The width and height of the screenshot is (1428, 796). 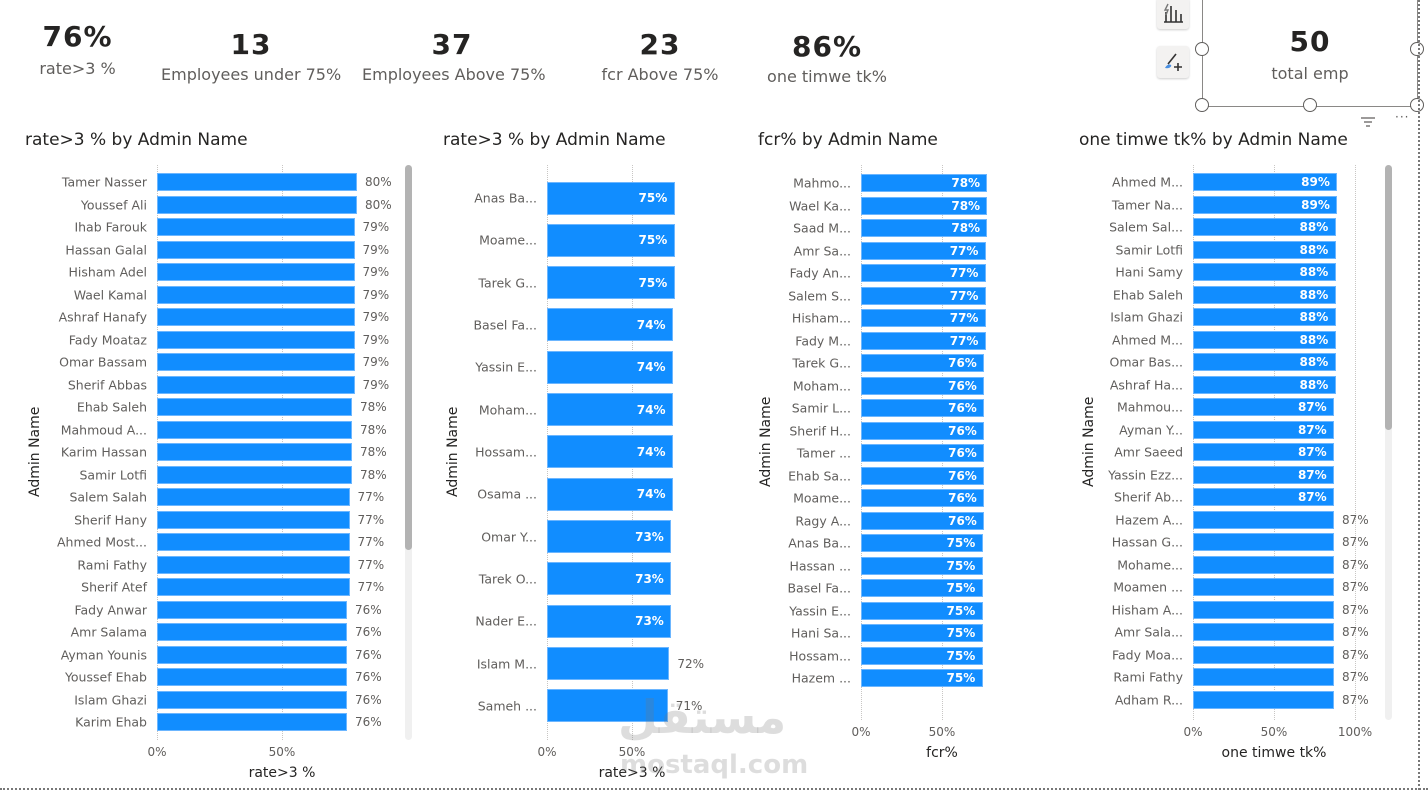 I want to click on category-label: Tamer Nasser, so click(x=104, y=182).